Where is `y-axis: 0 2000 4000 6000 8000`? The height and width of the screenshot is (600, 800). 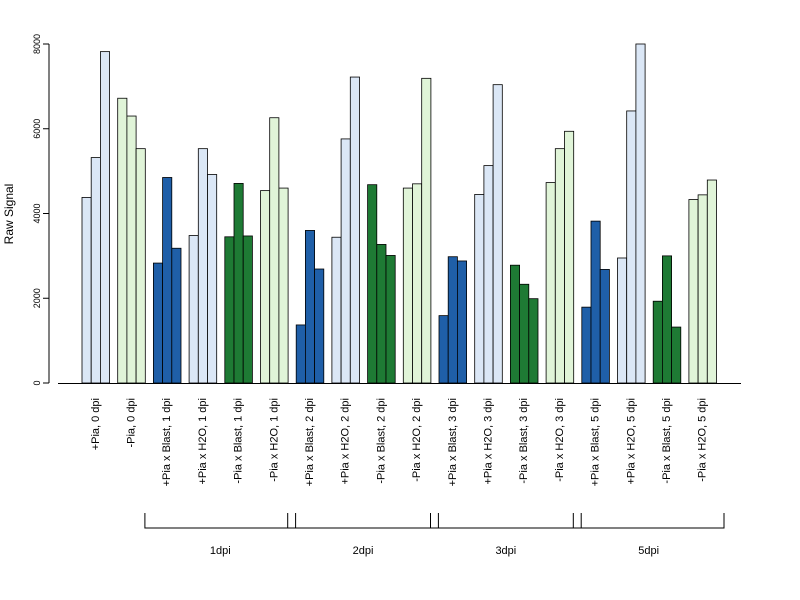
y-axis: 0 2000 4000 6000 8000 is located at coordinates (41, 210).